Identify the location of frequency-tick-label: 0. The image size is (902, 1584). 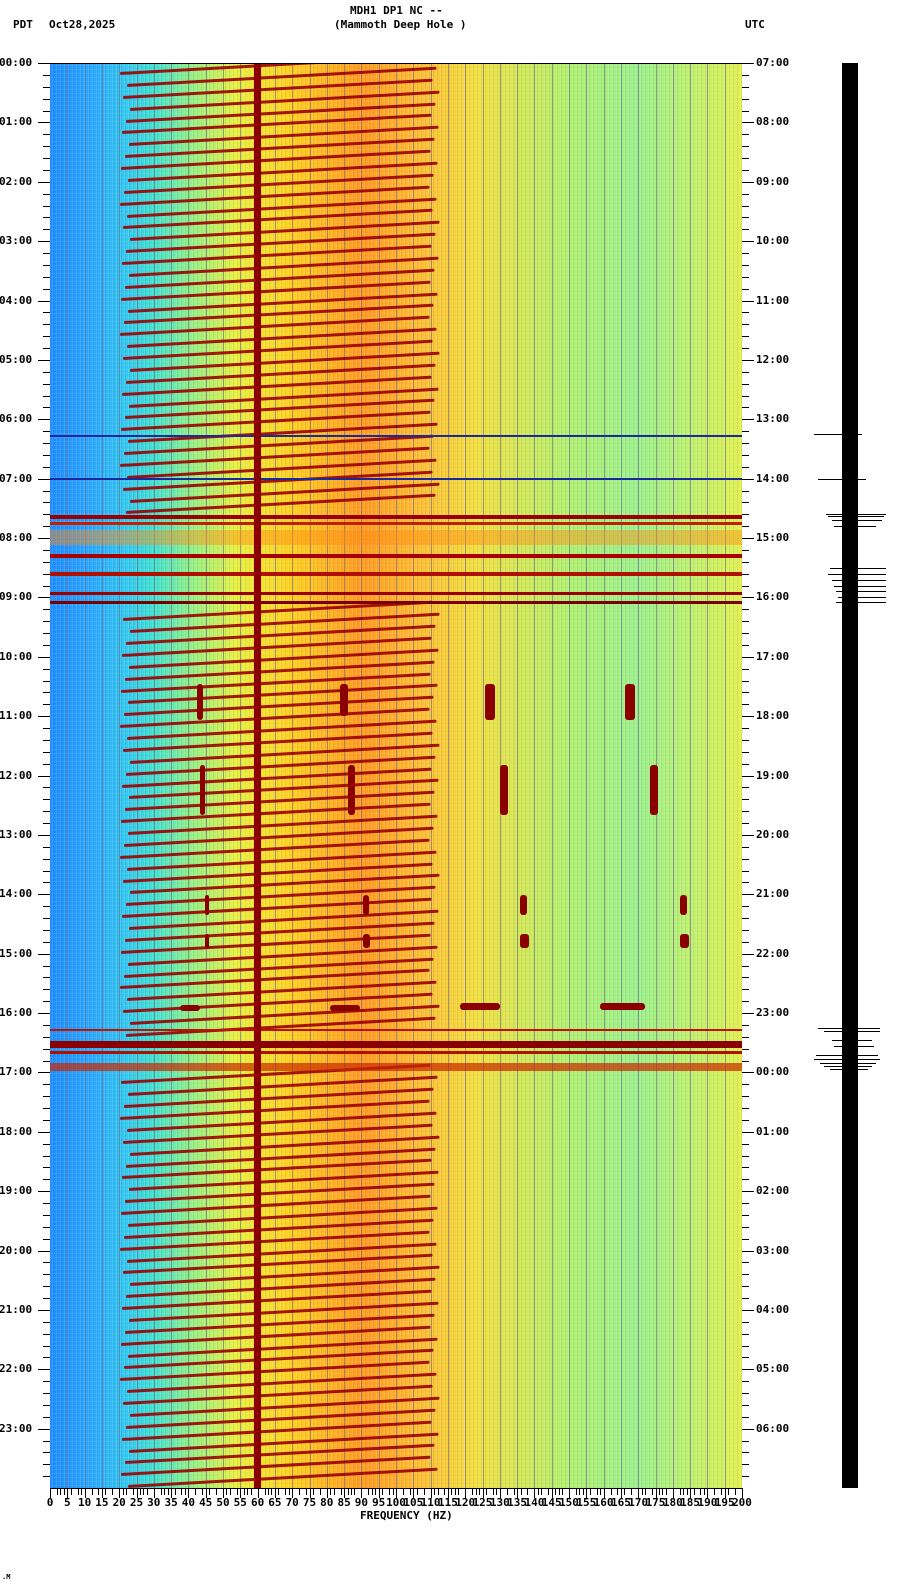
(50, 1502).